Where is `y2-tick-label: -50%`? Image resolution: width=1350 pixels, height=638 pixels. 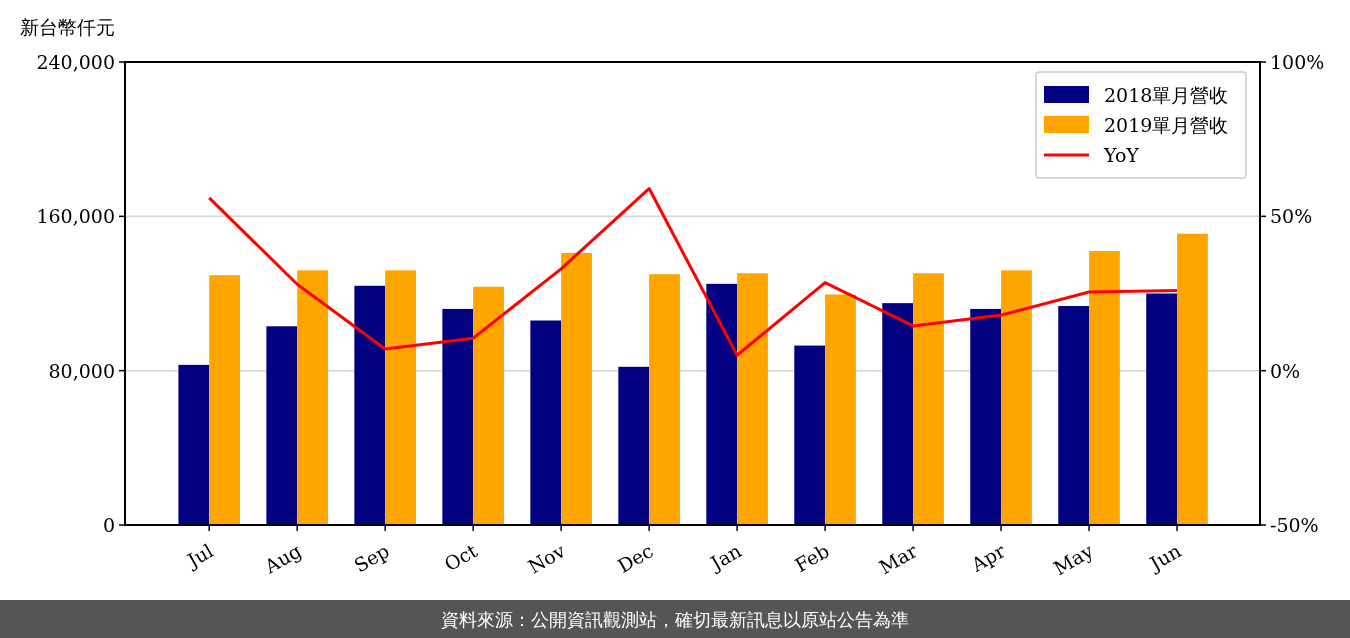 y2-tick-label: -50% is located at coordinates (1294, 525).